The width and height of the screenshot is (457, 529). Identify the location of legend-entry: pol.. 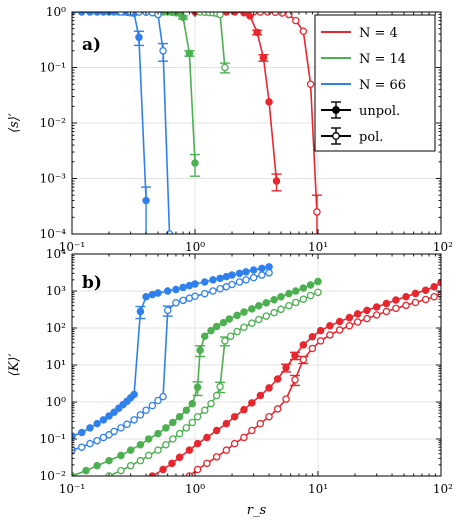
(352, 136).